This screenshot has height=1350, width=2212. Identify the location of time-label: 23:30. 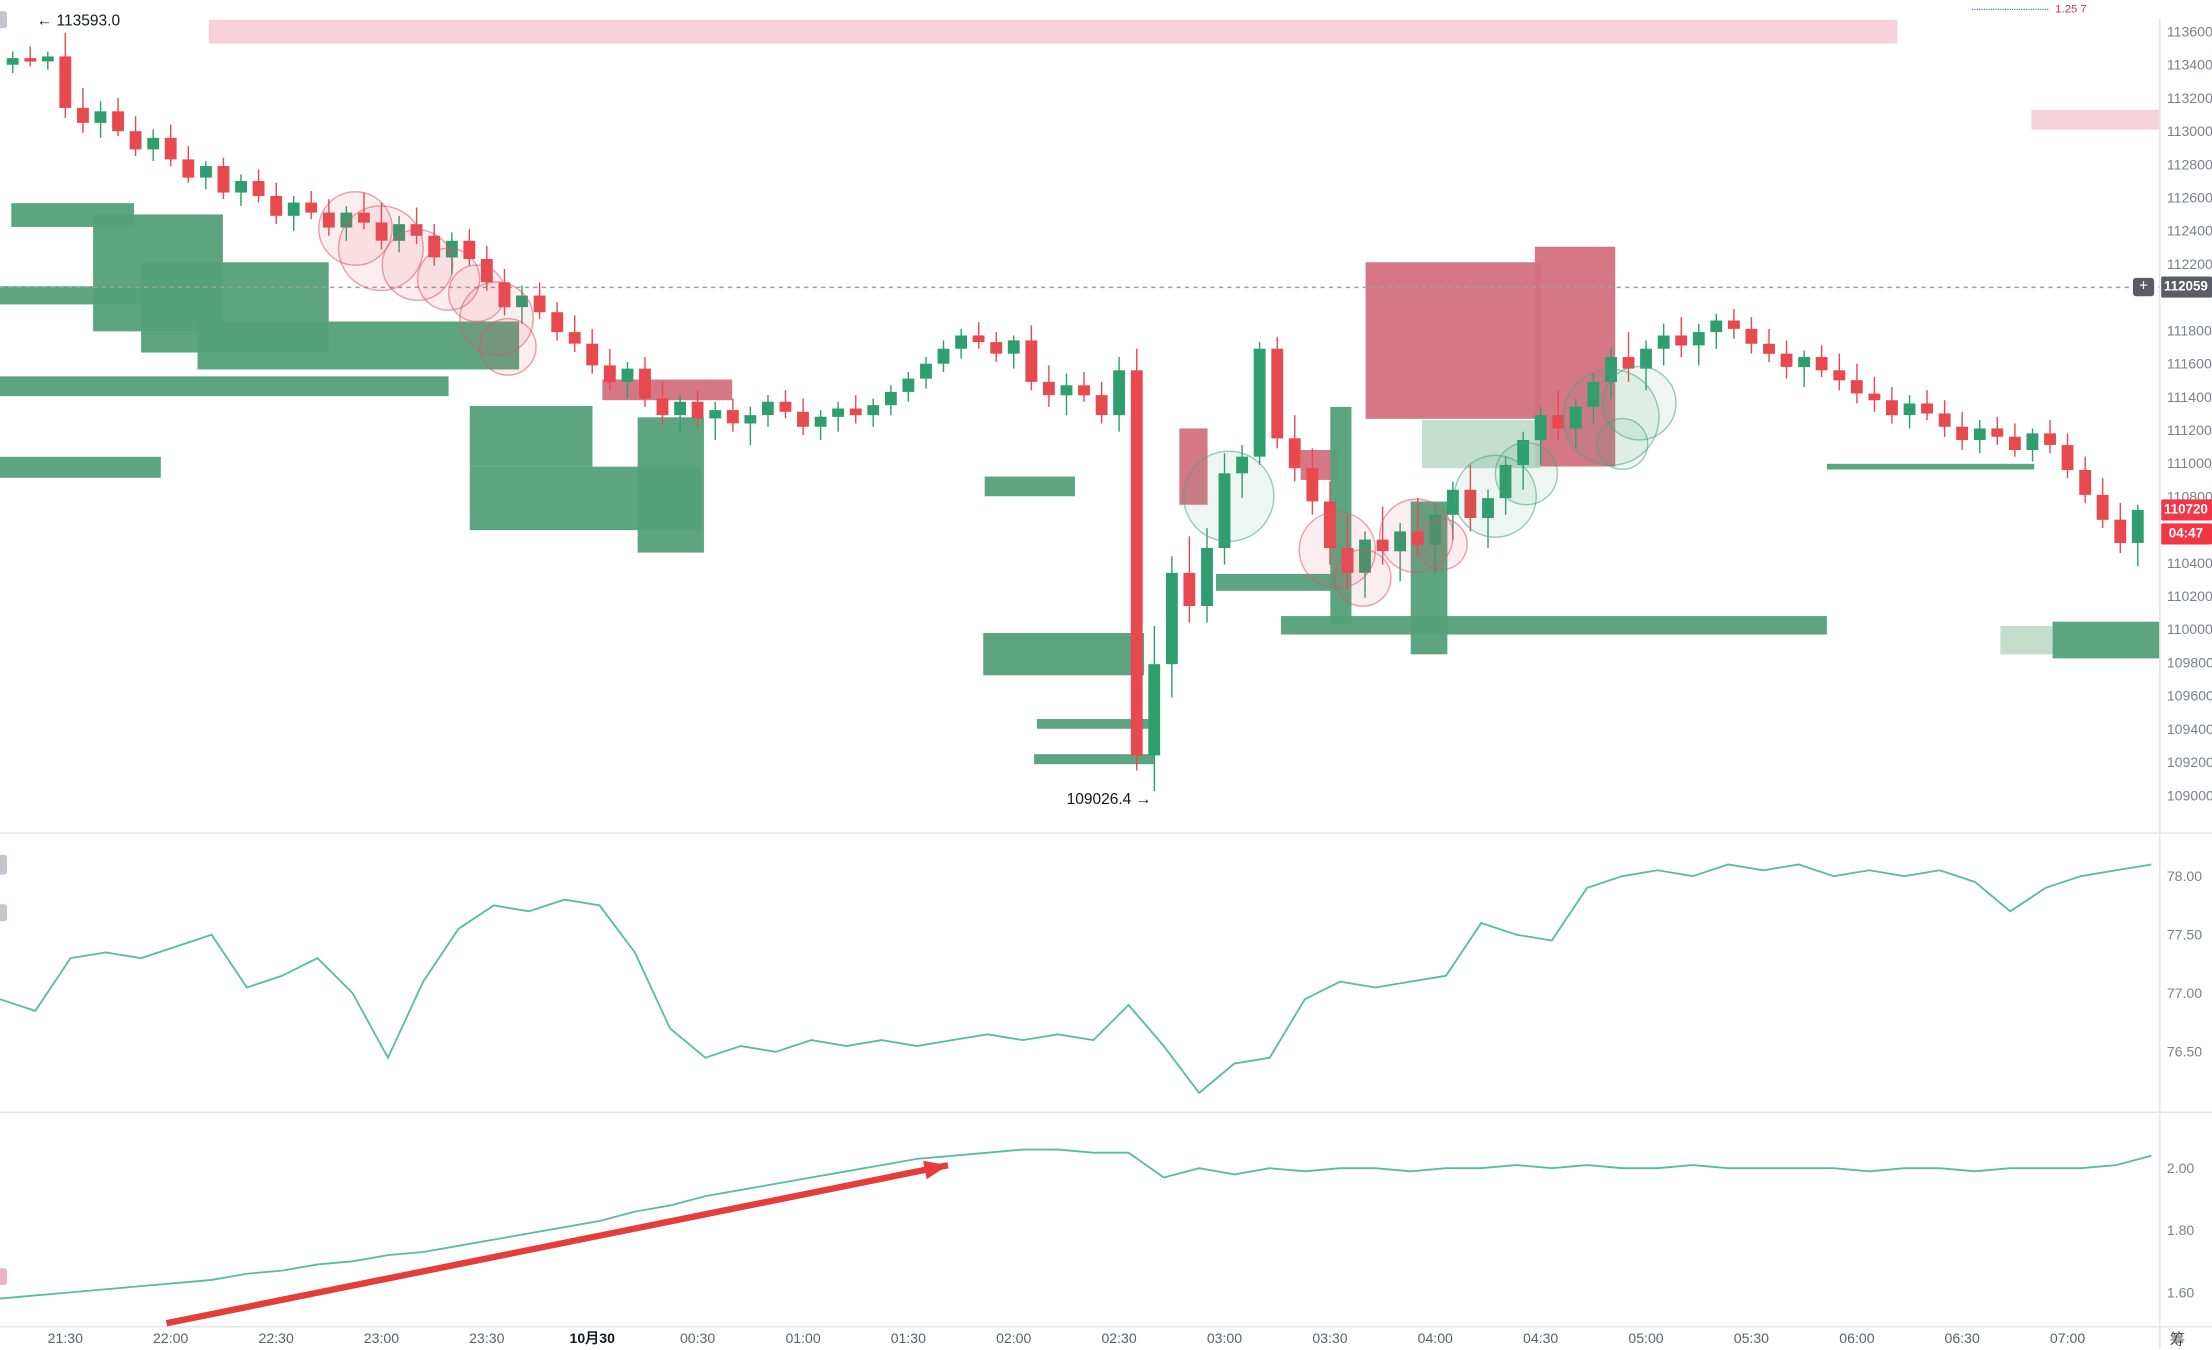
(486, 1338).